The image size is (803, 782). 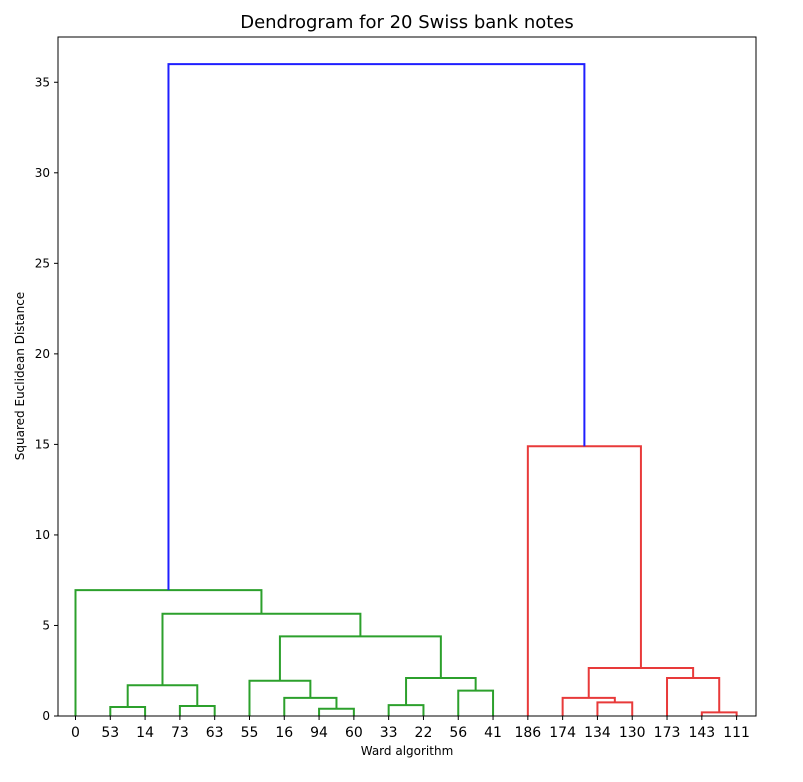 I want to click on leaf-label: 55, so click(x=250, y=733).